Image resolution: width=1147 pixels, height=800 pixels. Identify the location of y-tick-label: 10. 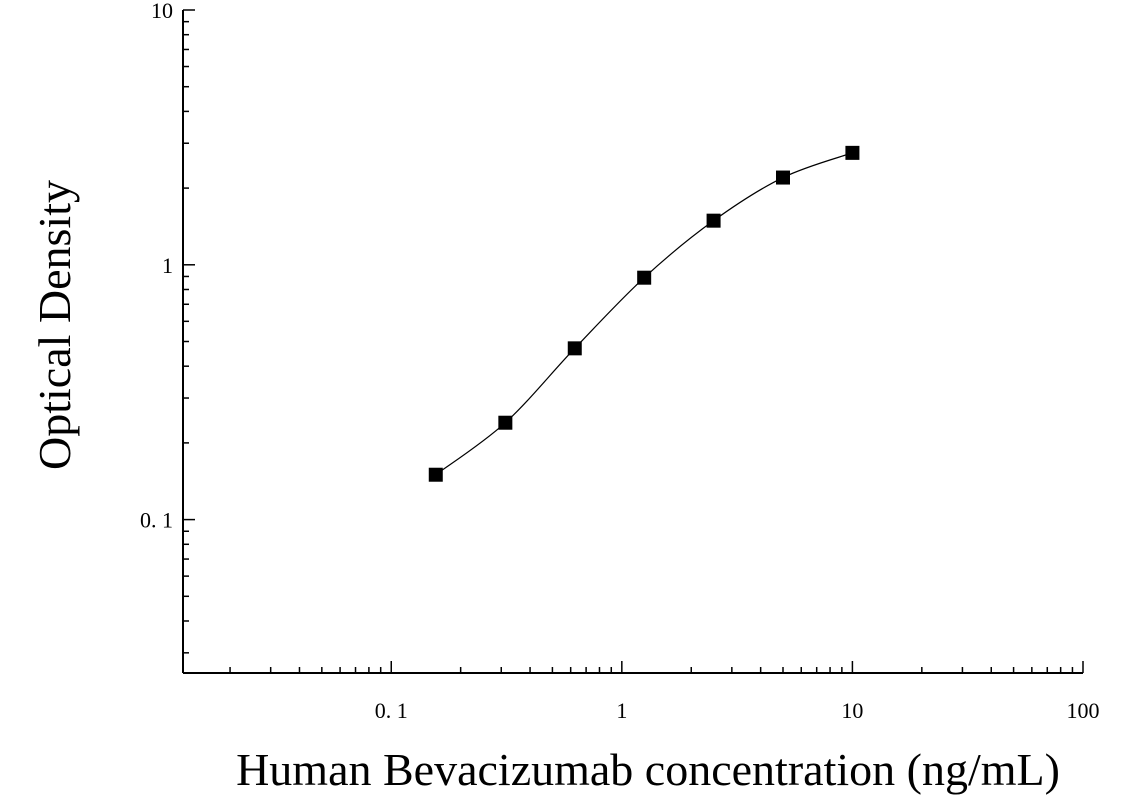
(162, 11).